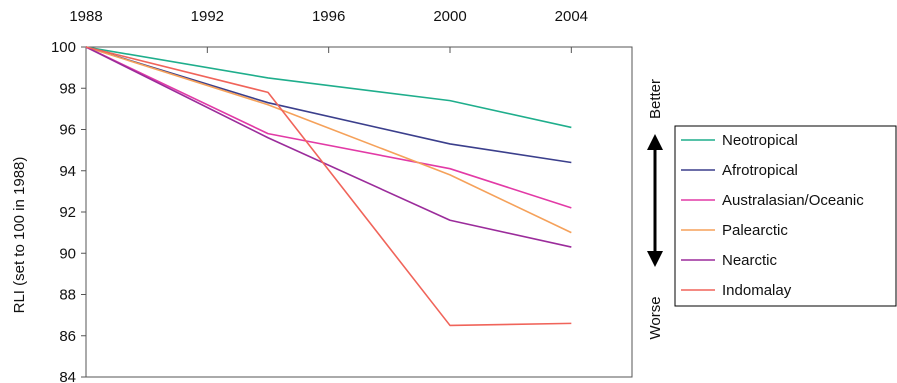 The image size is (897, 383). What do you see at coordinates (655, 99) in the screenshot?
I see `better-label: Better` at bounding box center [655, 99].